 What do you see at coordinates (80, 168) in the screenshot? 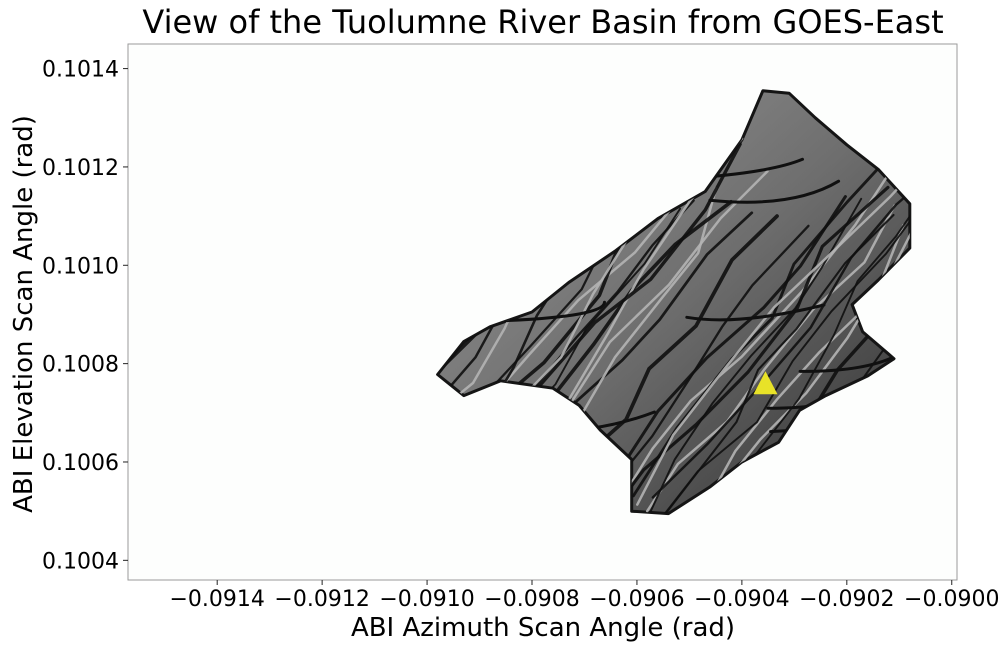
I see `y-tick-label: 0.1012` at bounding box center [80, 168].